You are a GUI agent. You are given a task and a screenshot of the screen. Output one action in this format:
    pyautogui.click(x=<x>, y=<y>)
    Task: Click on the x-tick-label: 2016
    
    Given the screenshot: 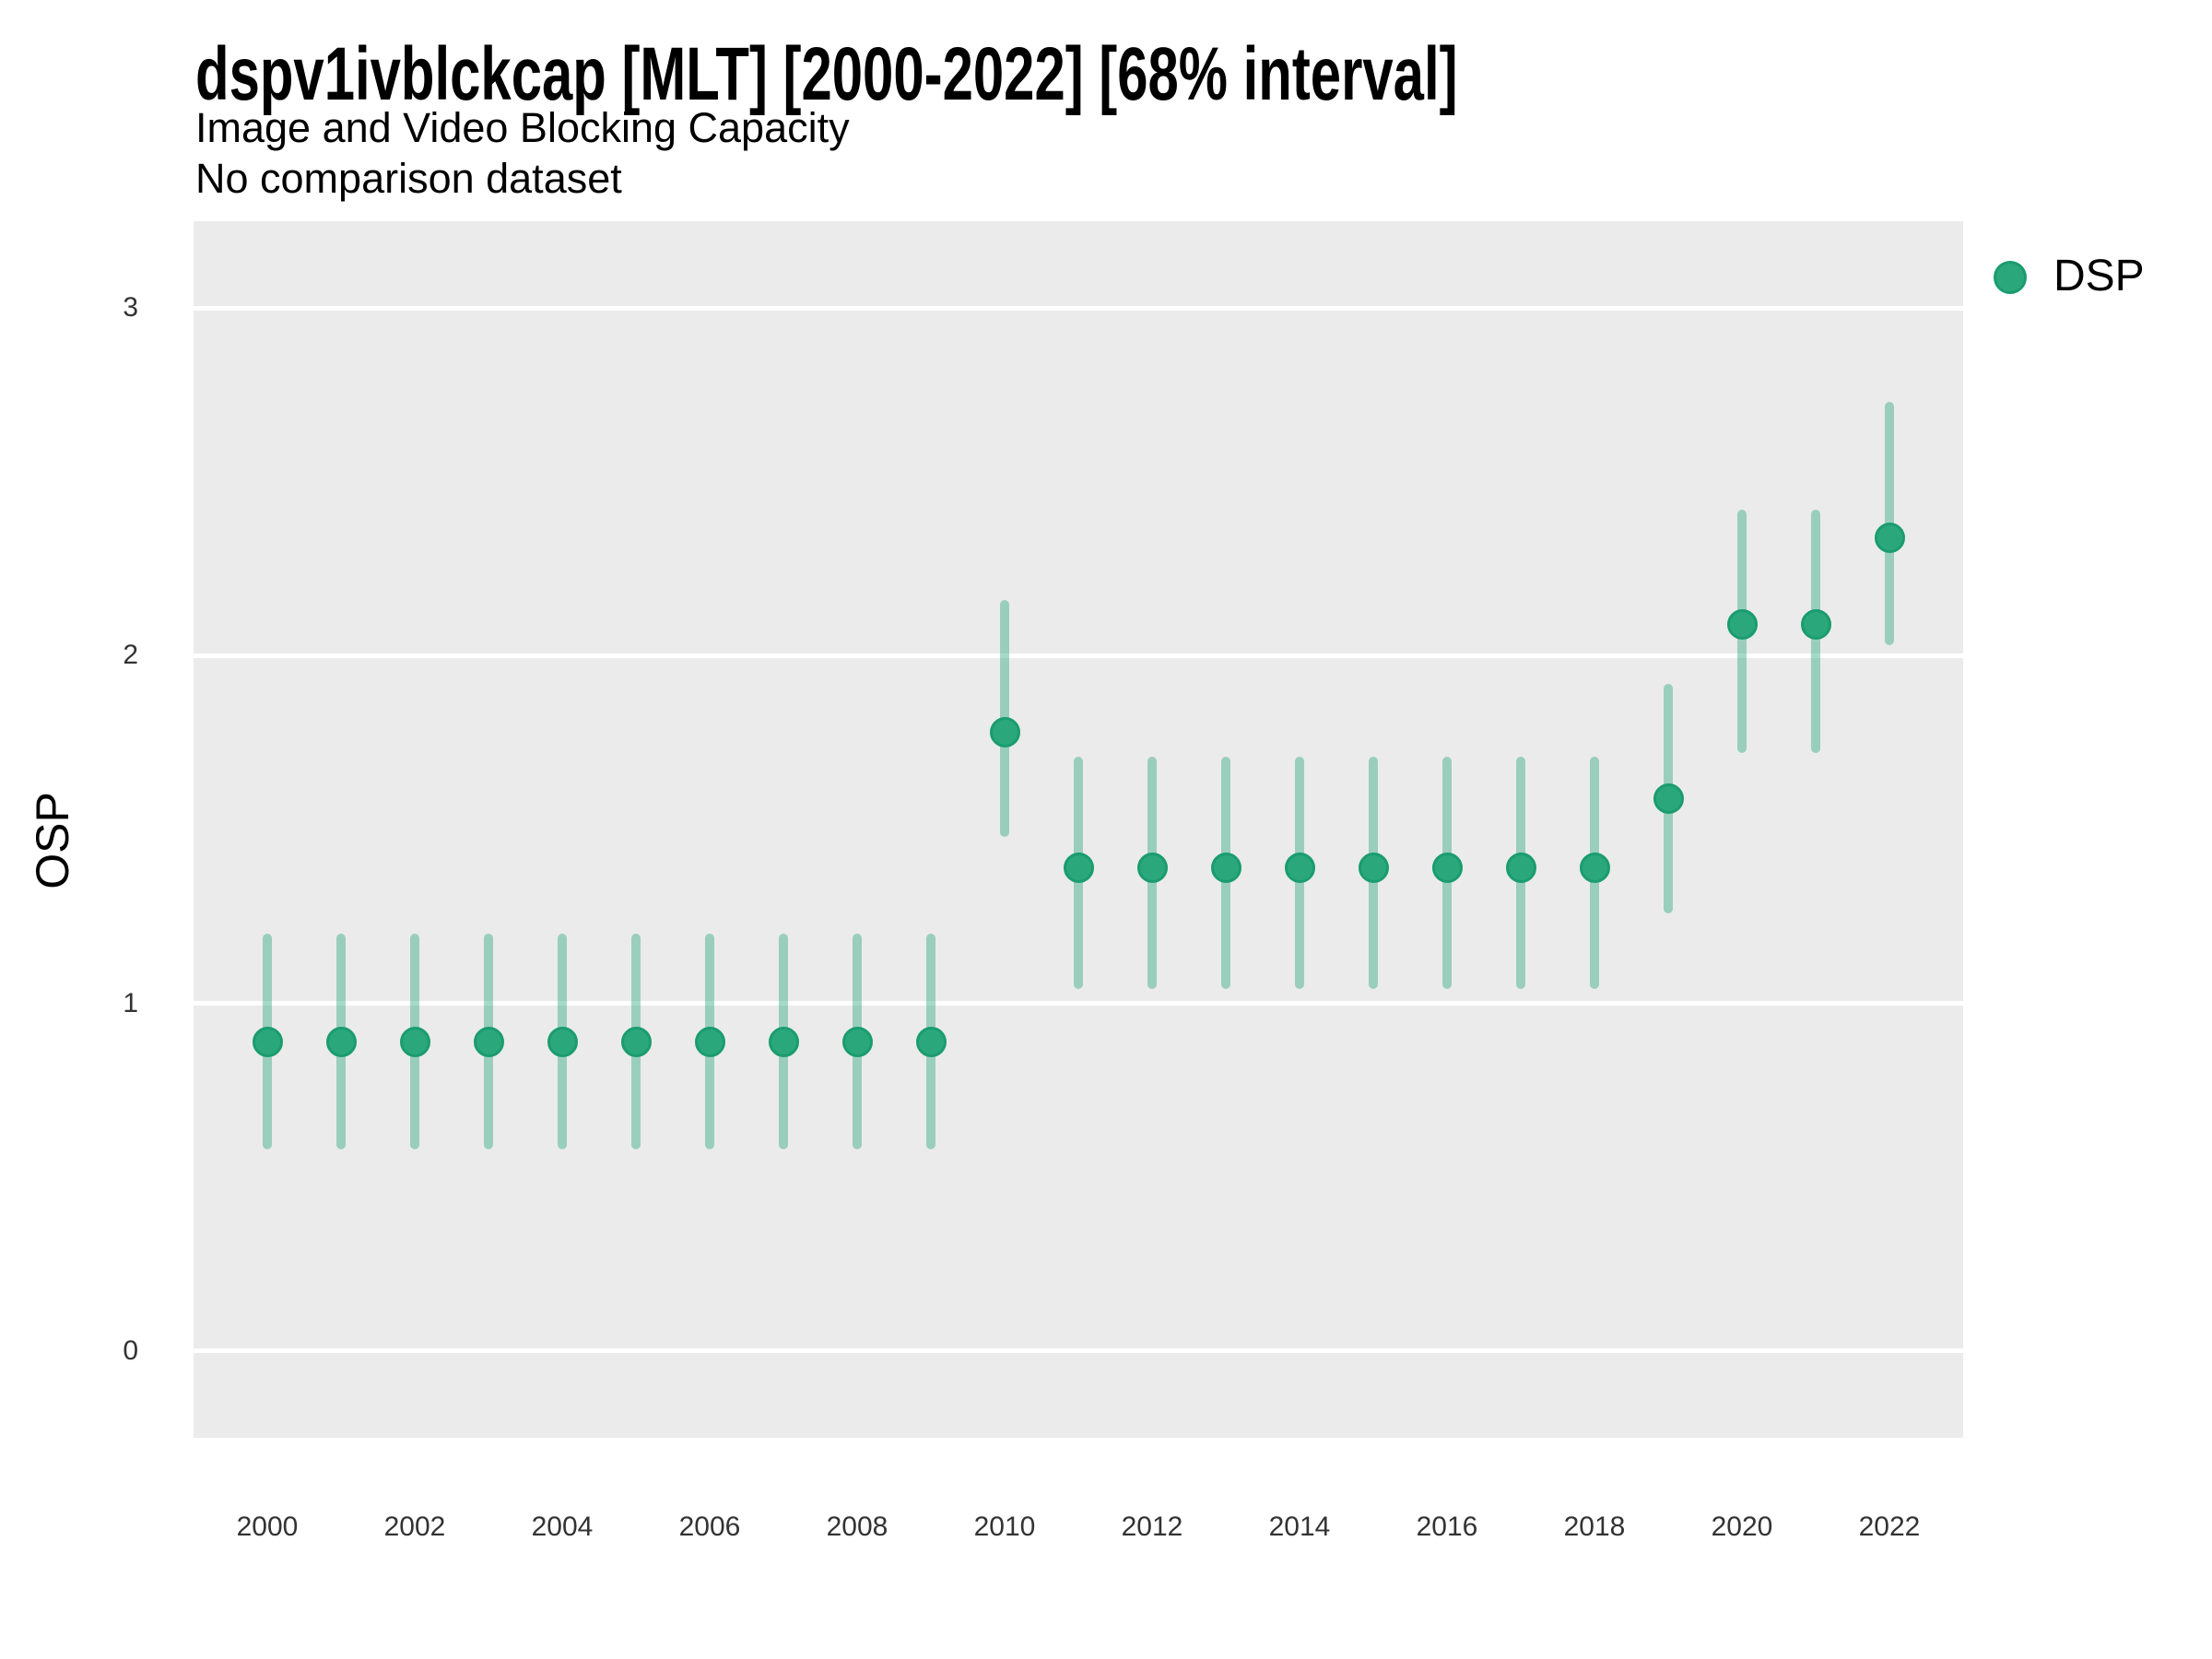 What is the action you would take?
    pyautogui.click(x=1447, y=1527)
    